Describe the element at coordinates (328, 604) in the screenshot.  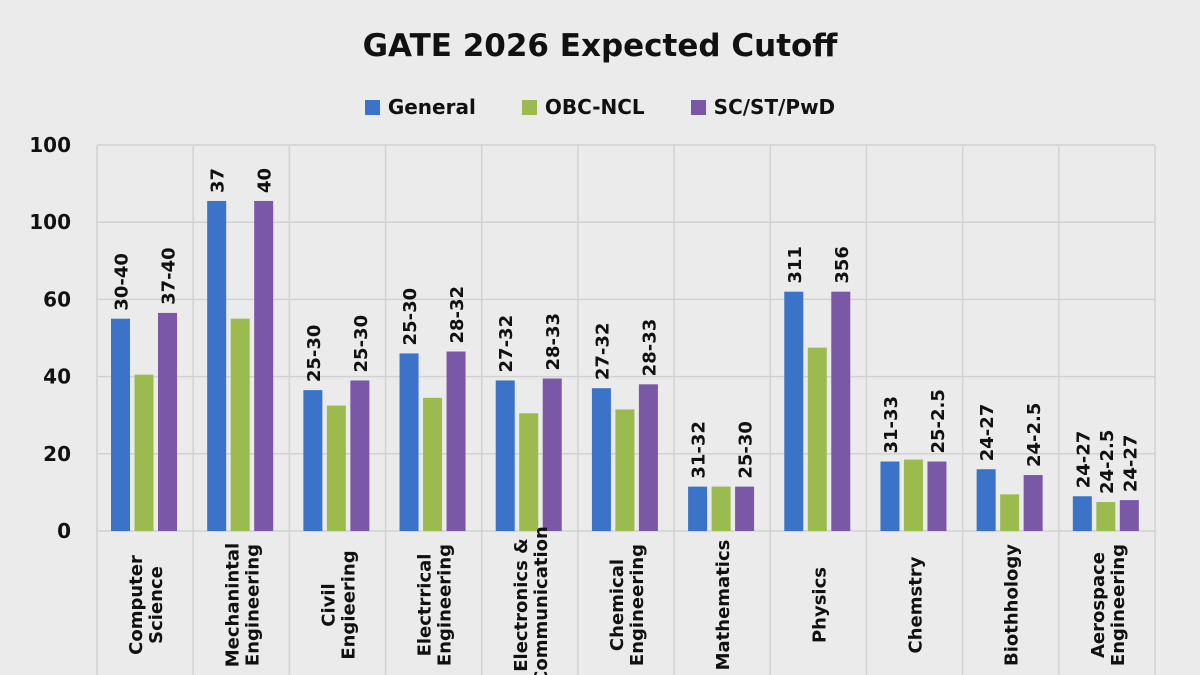
I see `x-category-label: Civil` at that location.